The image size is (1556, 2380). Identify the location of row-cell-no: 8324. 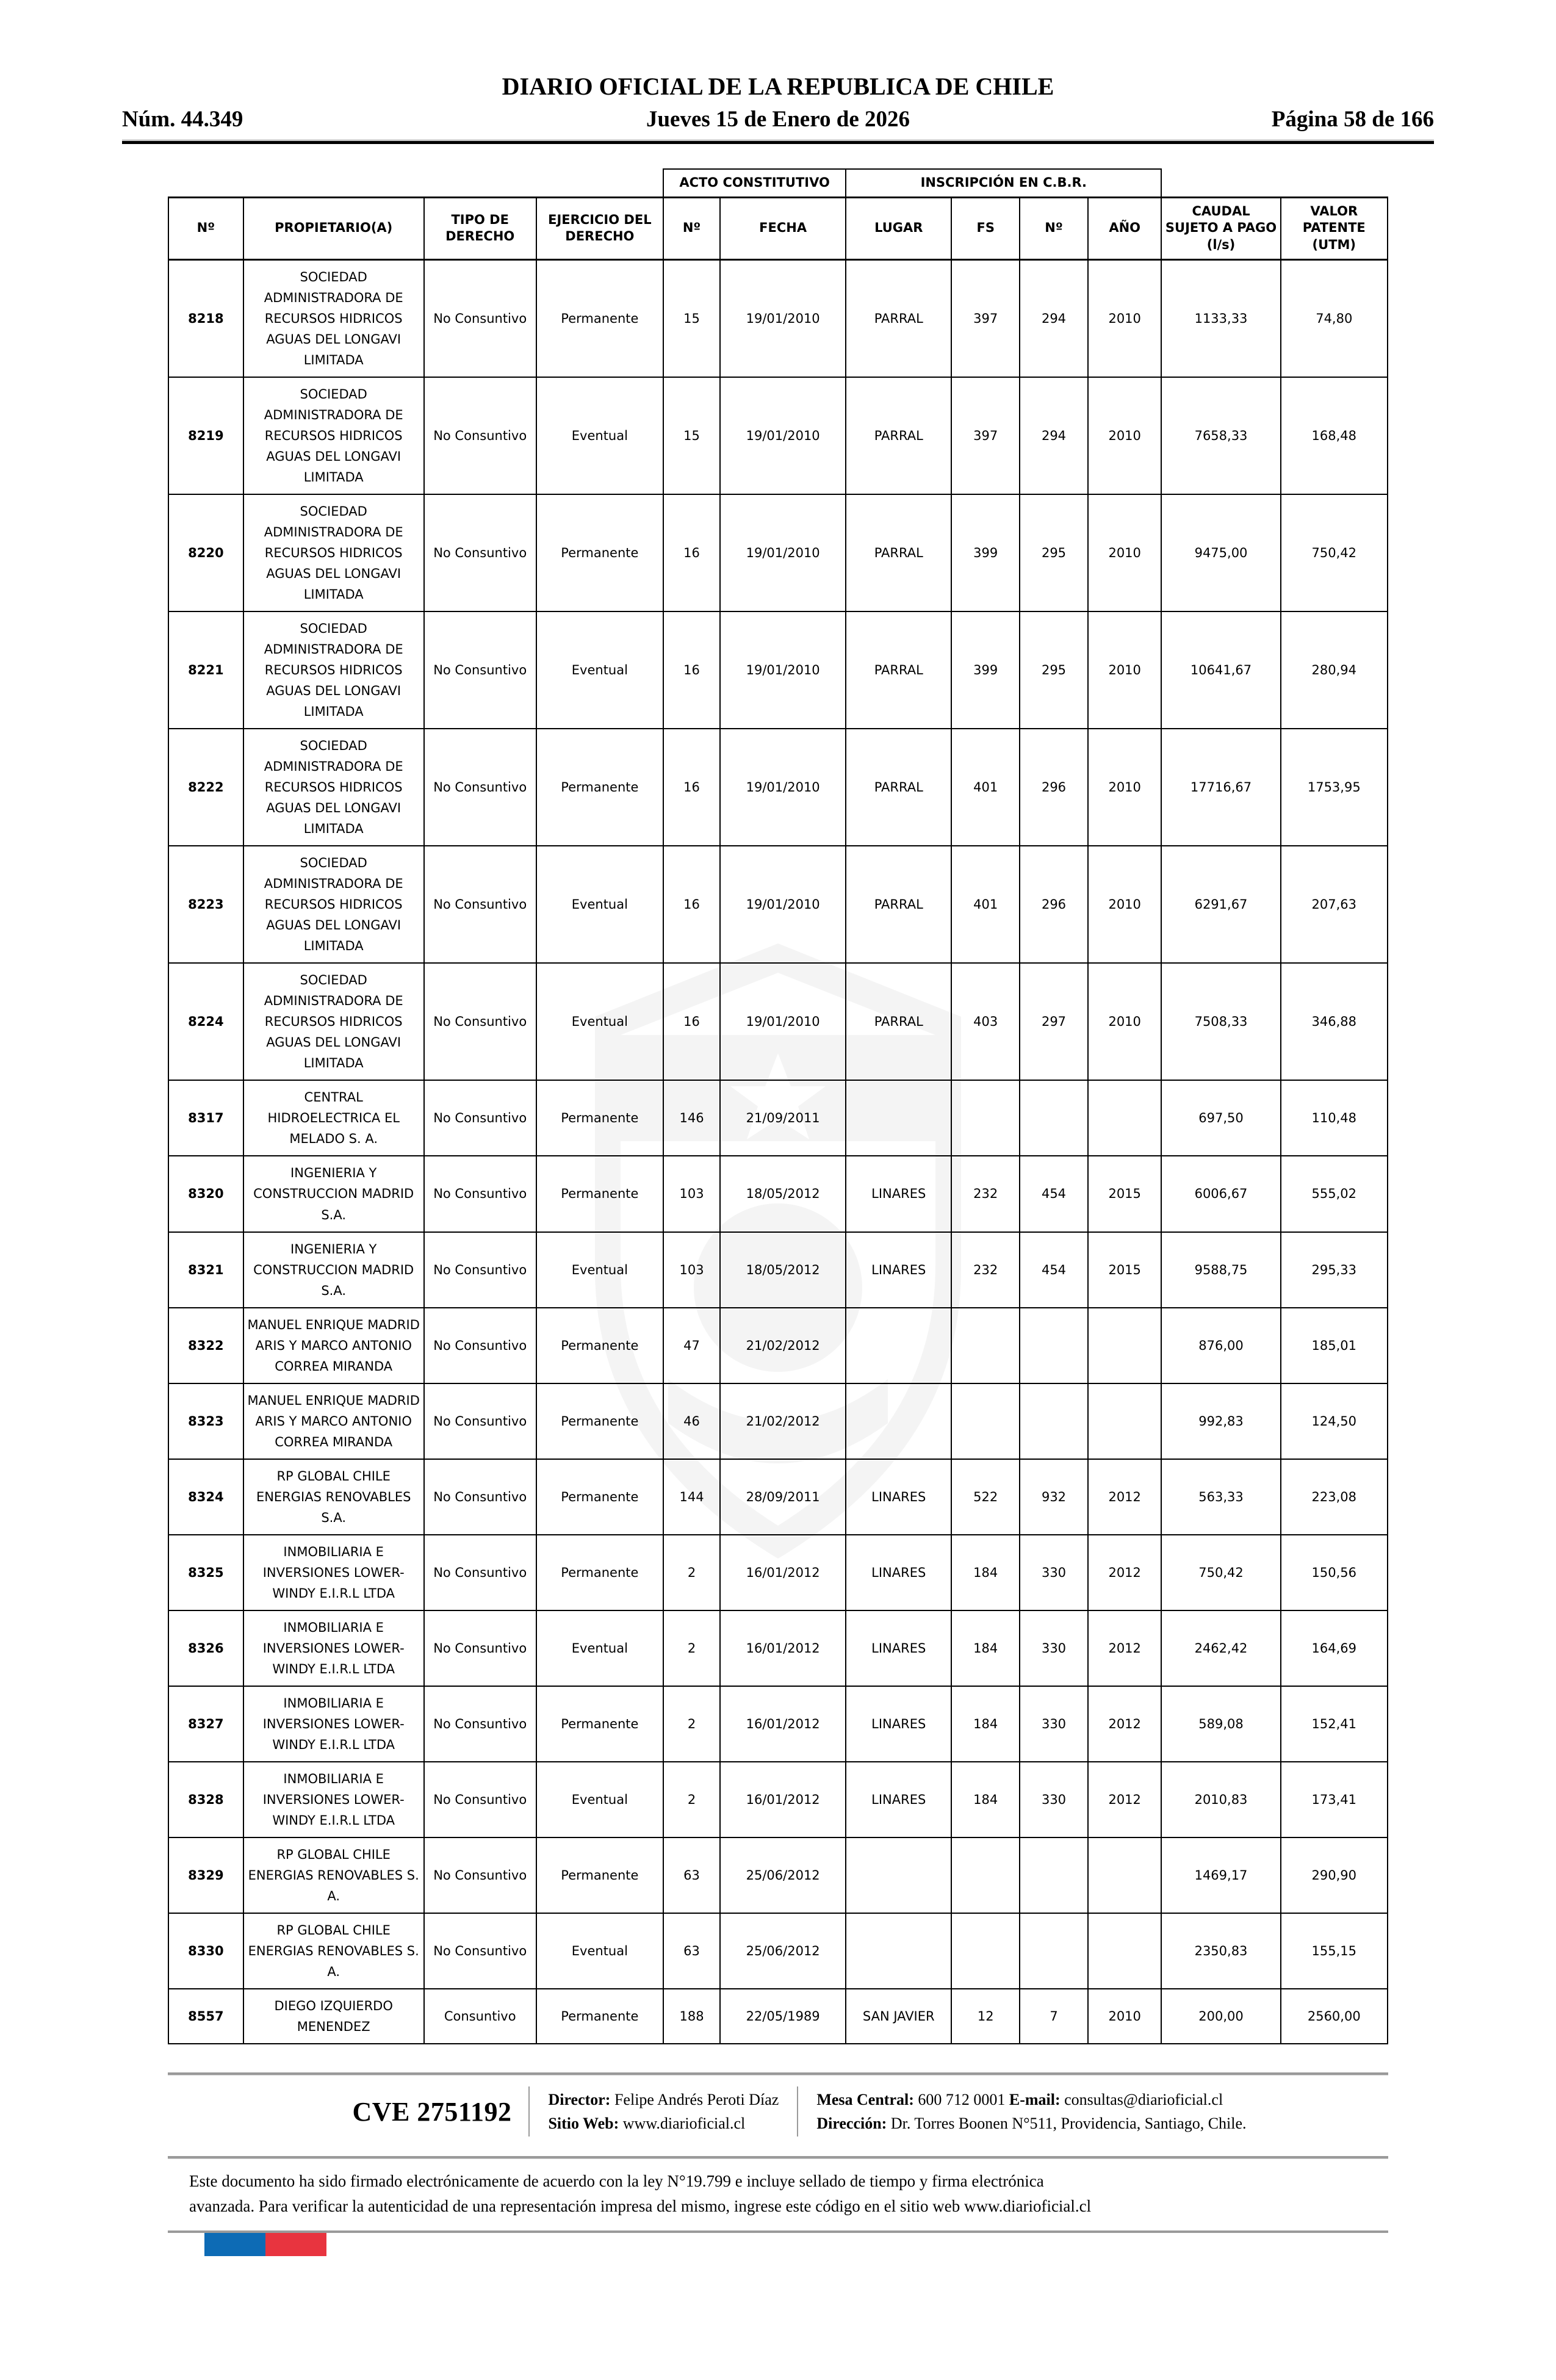
(206, 1496).